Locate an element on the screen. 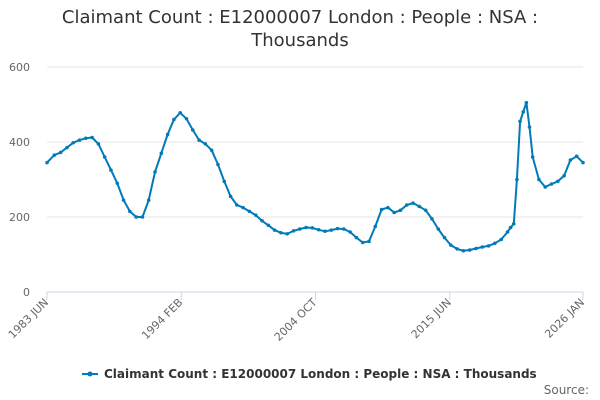  y-tick-label: 400 is located at coordinates (19, 142).